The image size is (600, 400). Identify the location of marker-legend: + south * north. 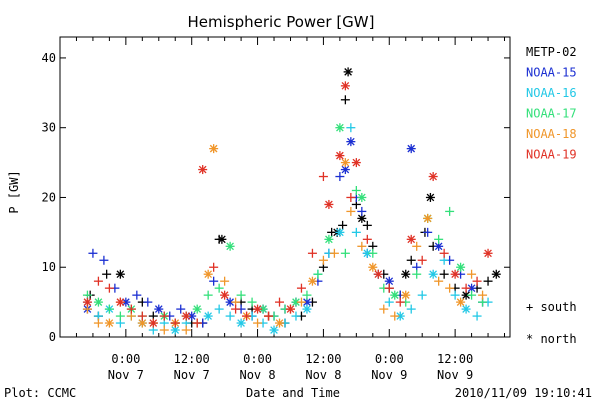
(551, 323).